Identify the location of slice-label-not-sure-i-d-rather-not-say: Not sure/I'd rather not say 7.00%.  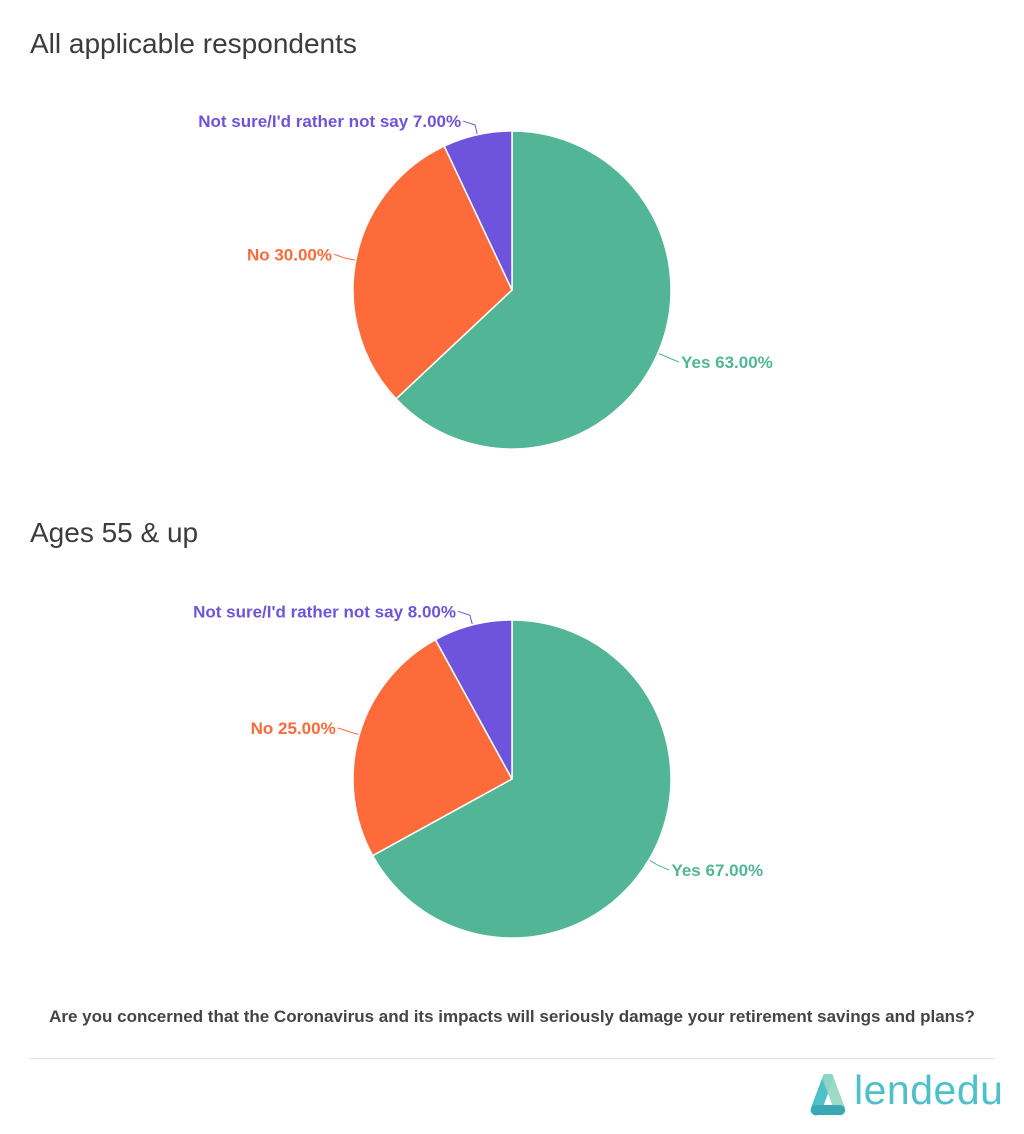
(329, 121).